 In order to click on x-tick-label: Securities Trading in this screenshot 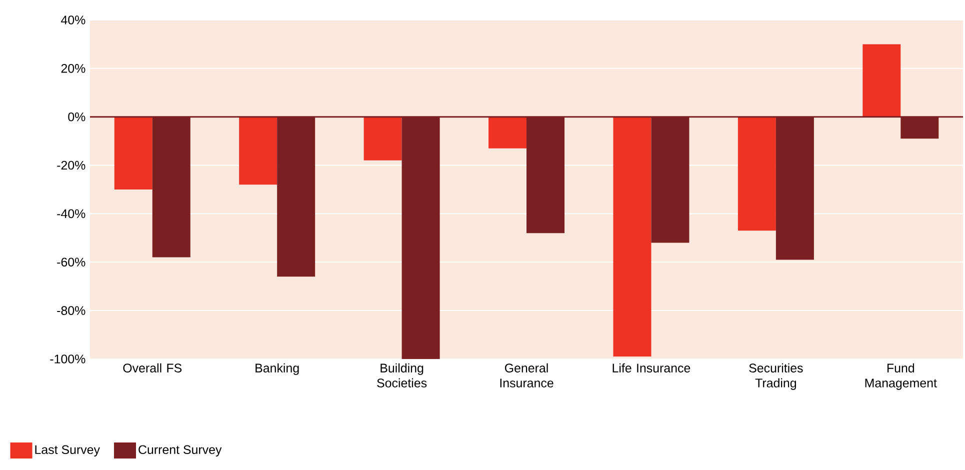, I will do `click(776, 376)`.